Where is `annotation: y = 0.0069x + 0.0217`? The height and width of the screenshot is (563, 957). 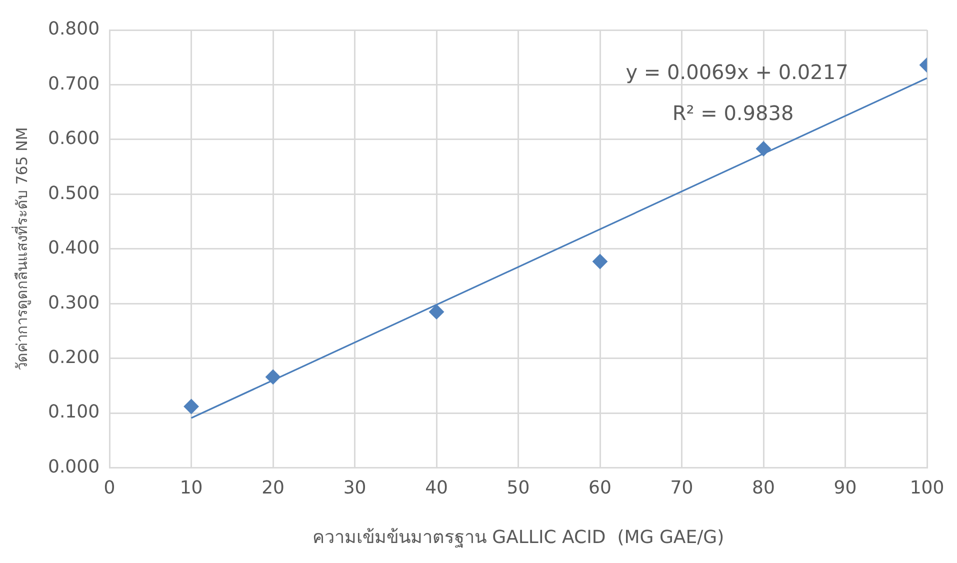 annotation: y = 0.0069x + 0.0217 is located at coordinates (737, 72).